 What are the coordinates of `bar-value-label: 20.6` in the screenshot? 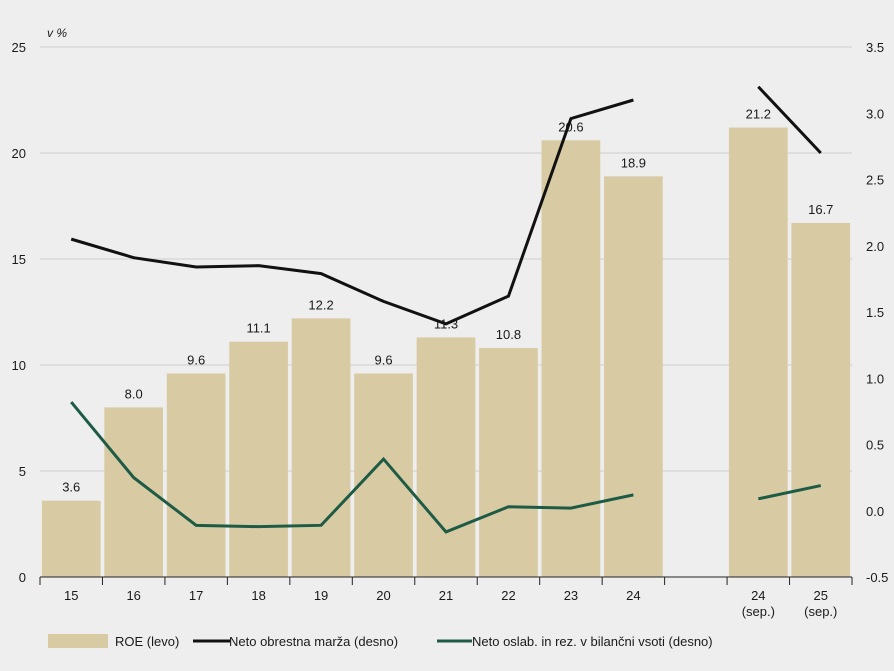 It's located at (570, 126).